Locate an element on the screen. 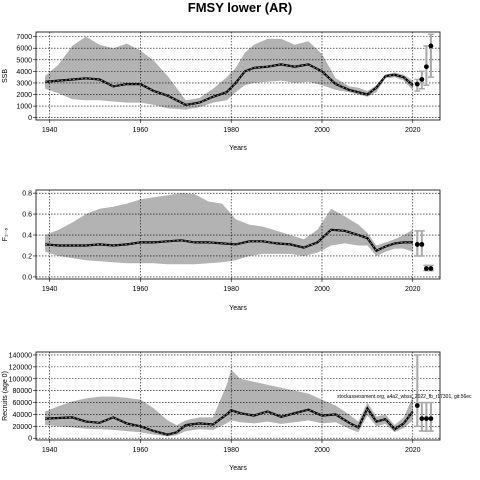 The height and width of the screenshot is (480, 480). y-tick-label: 5000 is located at coordinates (24, 60).